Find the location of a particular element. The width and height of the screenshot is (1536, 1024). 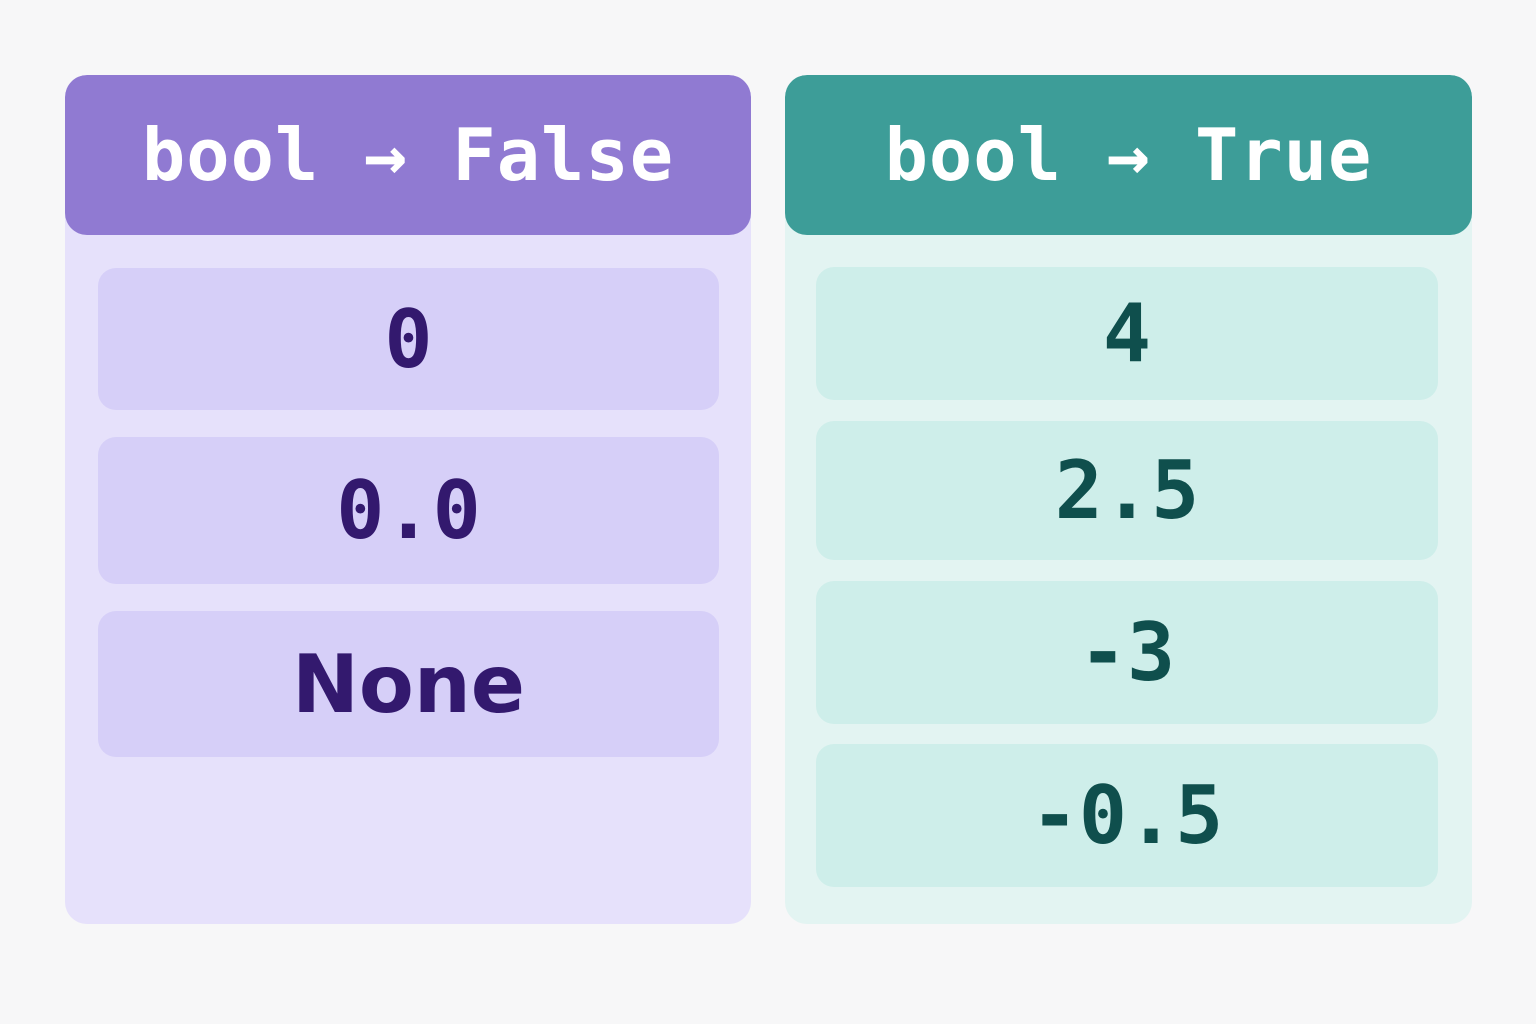

truthy-item-four: 4 is located at coordinates (1127, 333).